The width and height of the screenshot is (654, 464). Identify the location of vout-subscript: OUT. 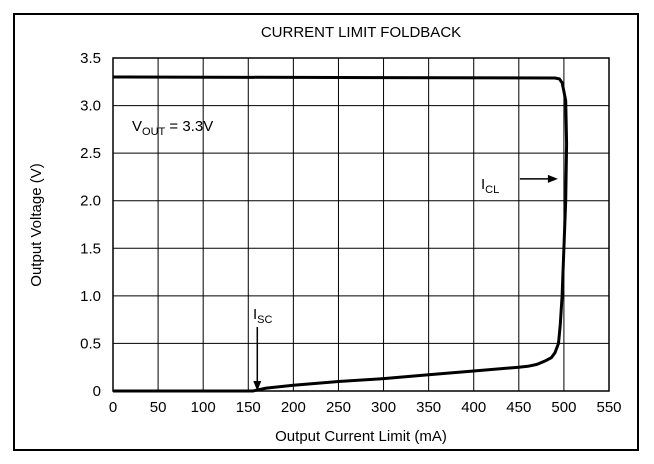
(154, 132).